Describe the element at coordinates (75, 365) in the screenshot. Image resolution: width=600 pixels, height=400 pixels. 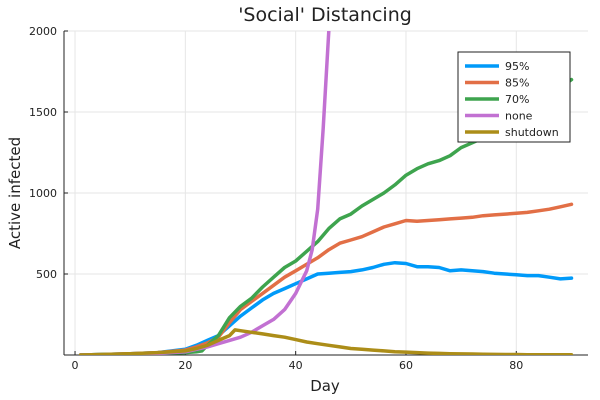
I see `x-tick-label: 0` at that location.